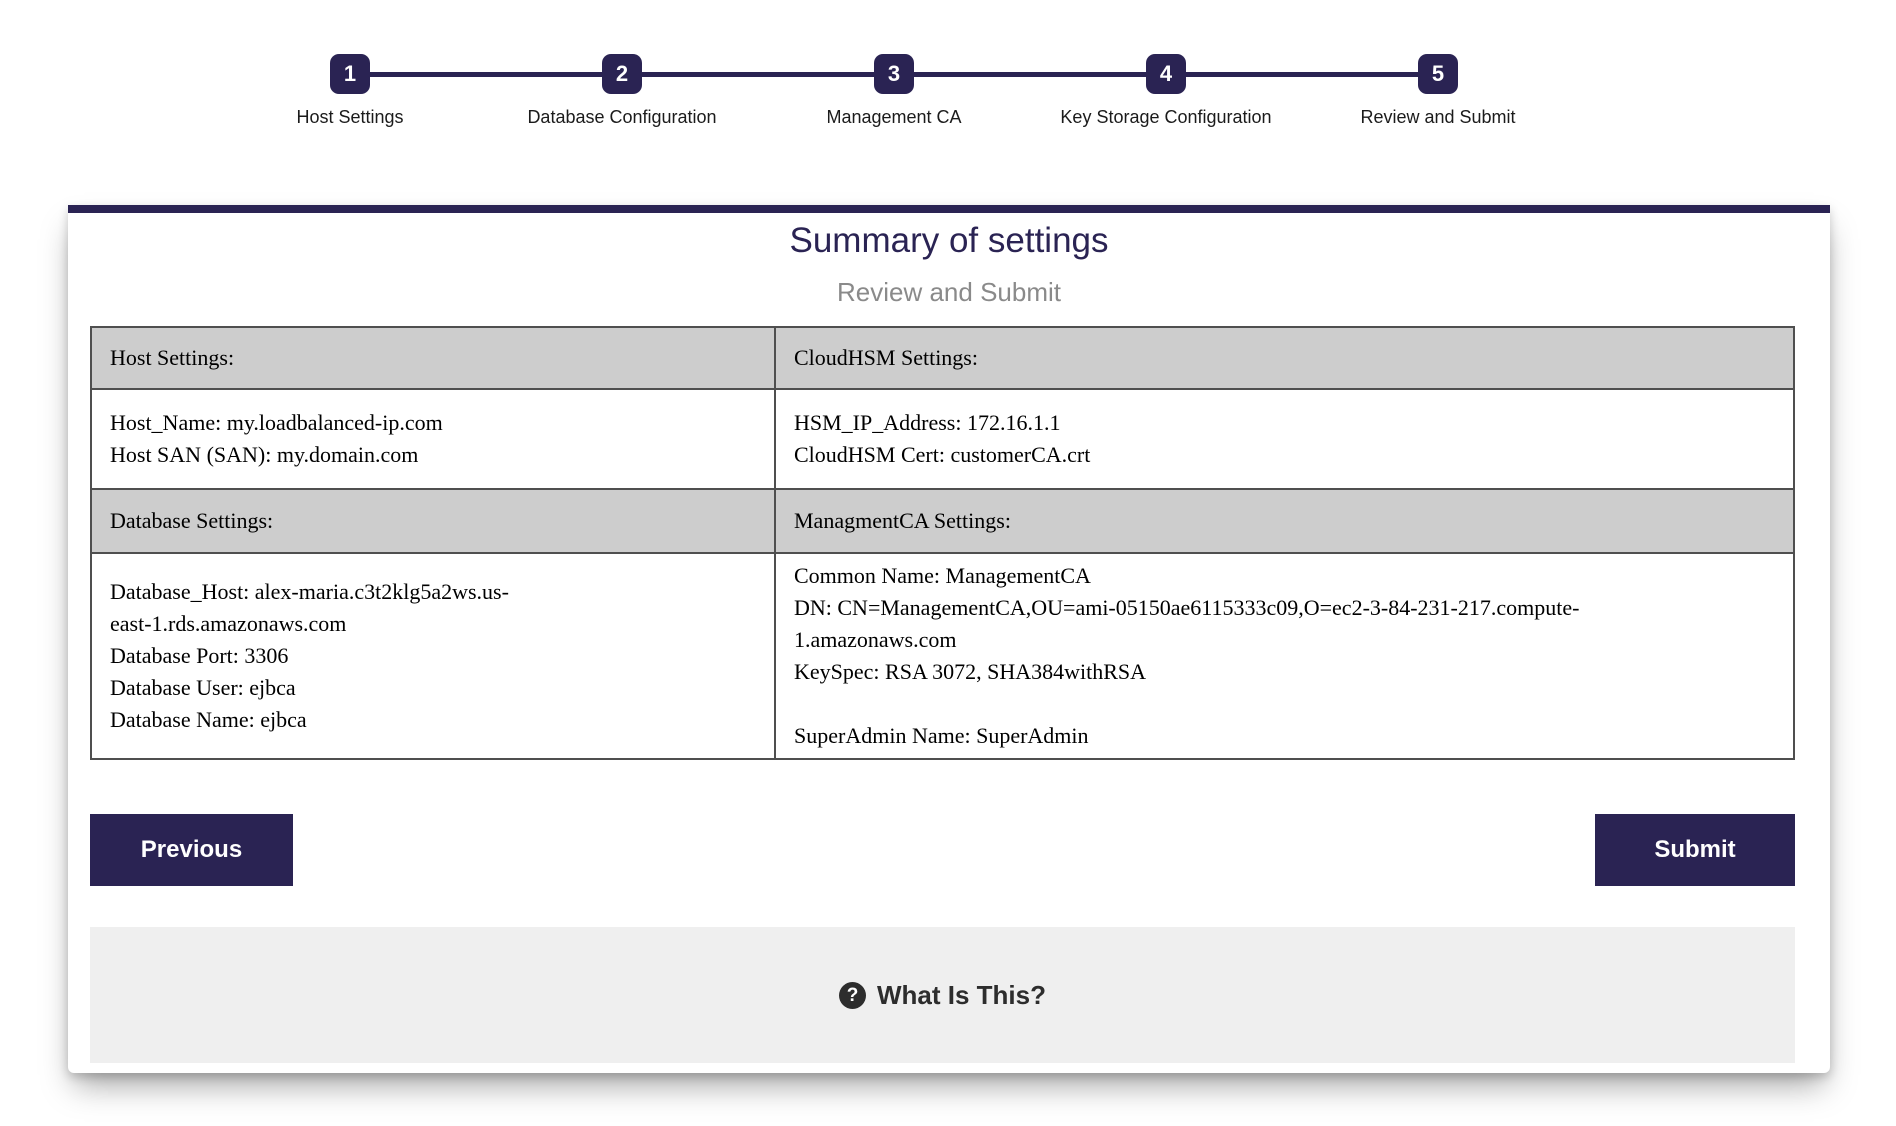 This screenshot has width=1896, height=1126. I want to click on step-database-configuration: 2 Database Configuration, so click(622, 91).